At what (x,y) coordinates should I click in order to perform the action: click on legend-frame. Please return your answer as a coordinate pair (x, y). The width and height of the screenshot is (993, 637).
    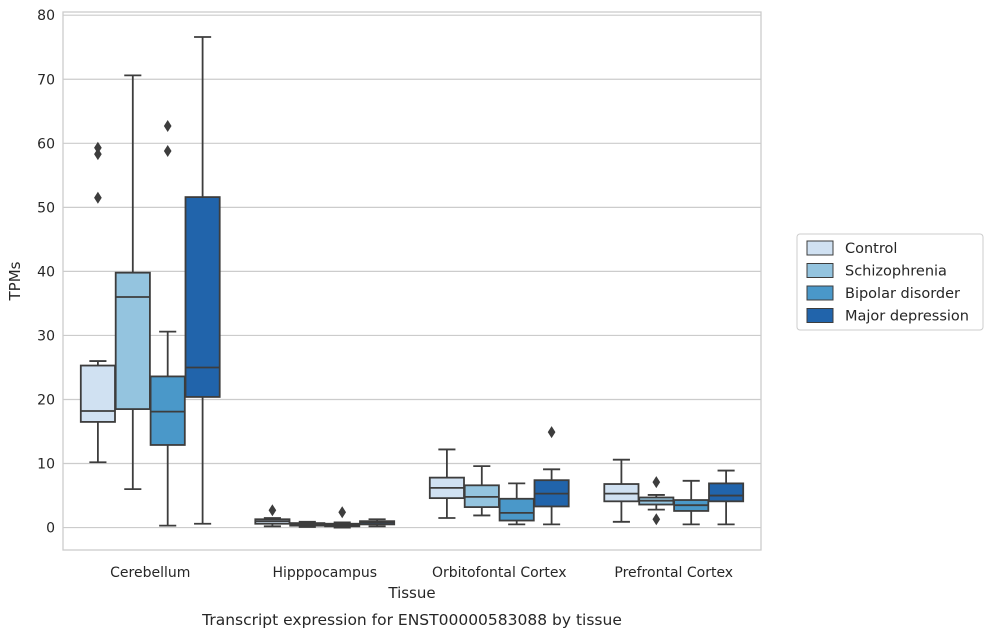
    Looking at the image, I should click on (890, 282).